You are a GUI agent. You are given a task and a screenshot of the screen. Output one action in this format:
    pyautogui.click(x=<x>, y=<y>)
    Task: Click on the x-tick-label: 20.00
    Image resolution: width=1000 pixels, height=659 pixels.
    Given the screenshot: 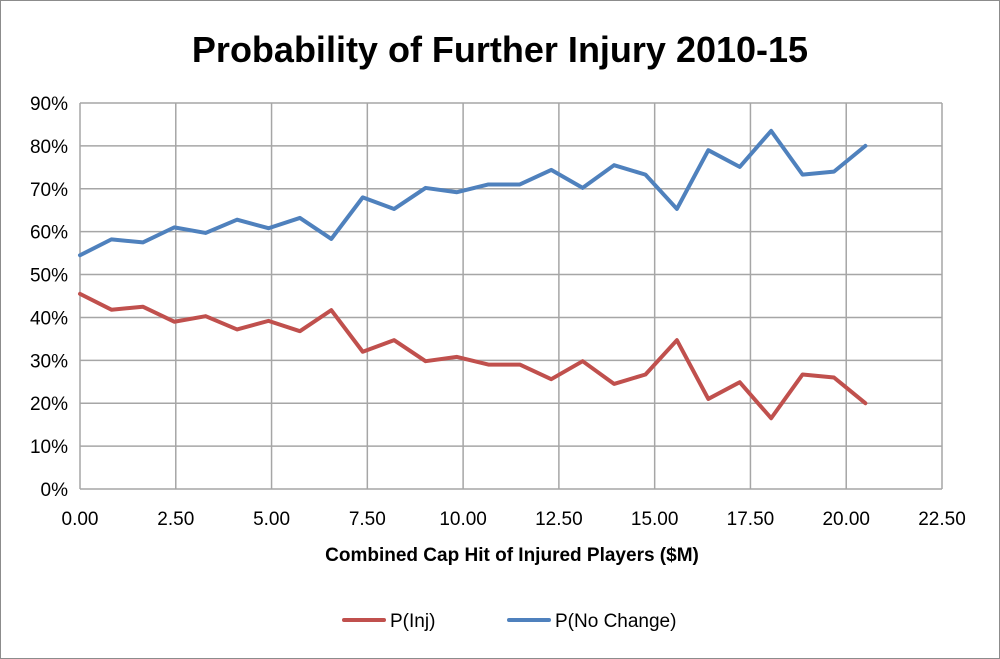 What is the action you would take?
    pyautogui.click(x=846, y=519)
    